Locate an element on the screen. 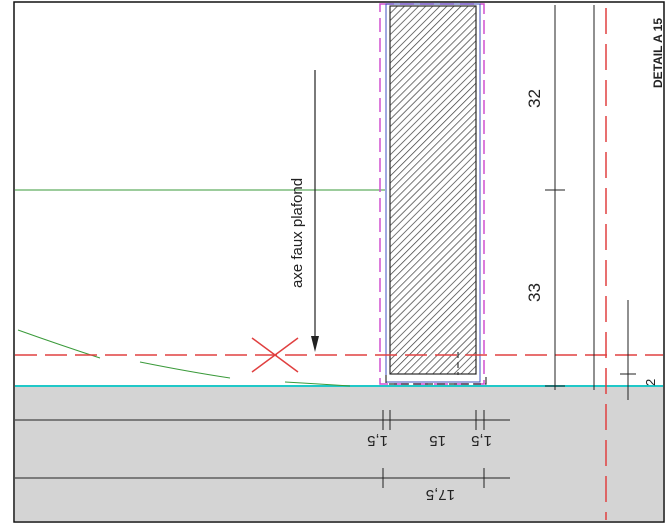 The width and height of the screenshot is (666, 524). dimension-17-5: 17,5 is located at coordinates (440, 494).